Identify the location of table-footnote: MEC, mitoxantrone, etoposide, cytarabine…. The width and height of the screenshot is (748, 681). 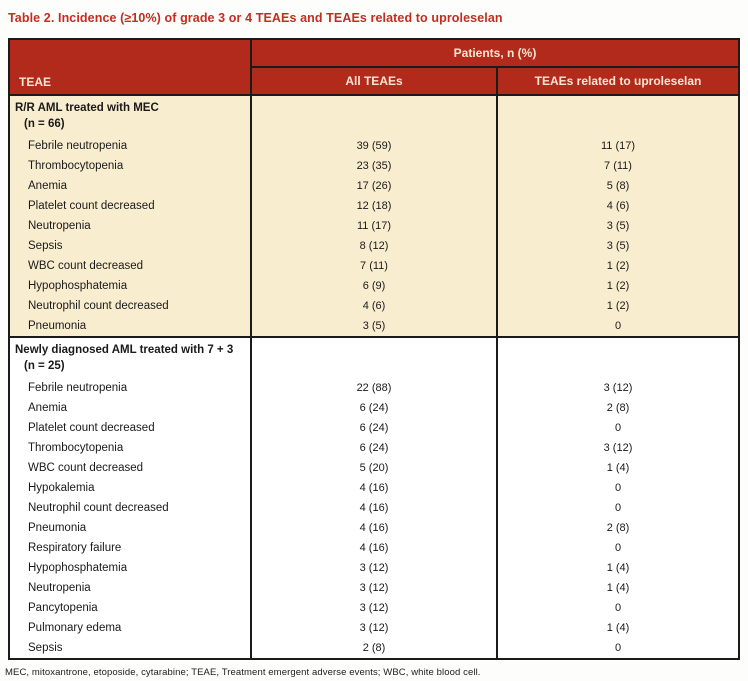
(243, 672).